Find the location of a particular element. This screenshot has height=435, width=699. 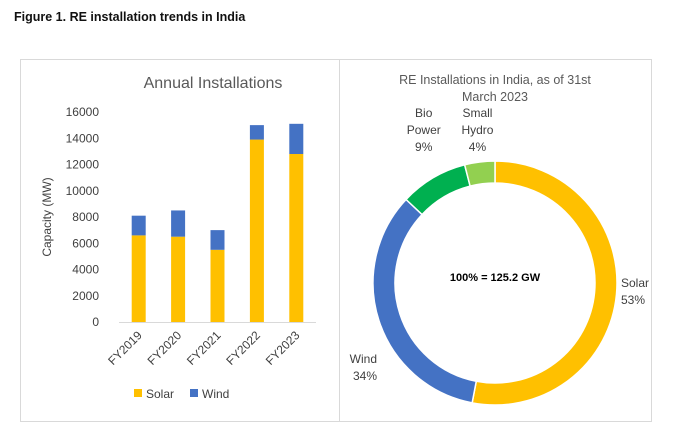

donut-data-label-small-hydro: Small Hydro 4% is located at coordinates (477, 130).